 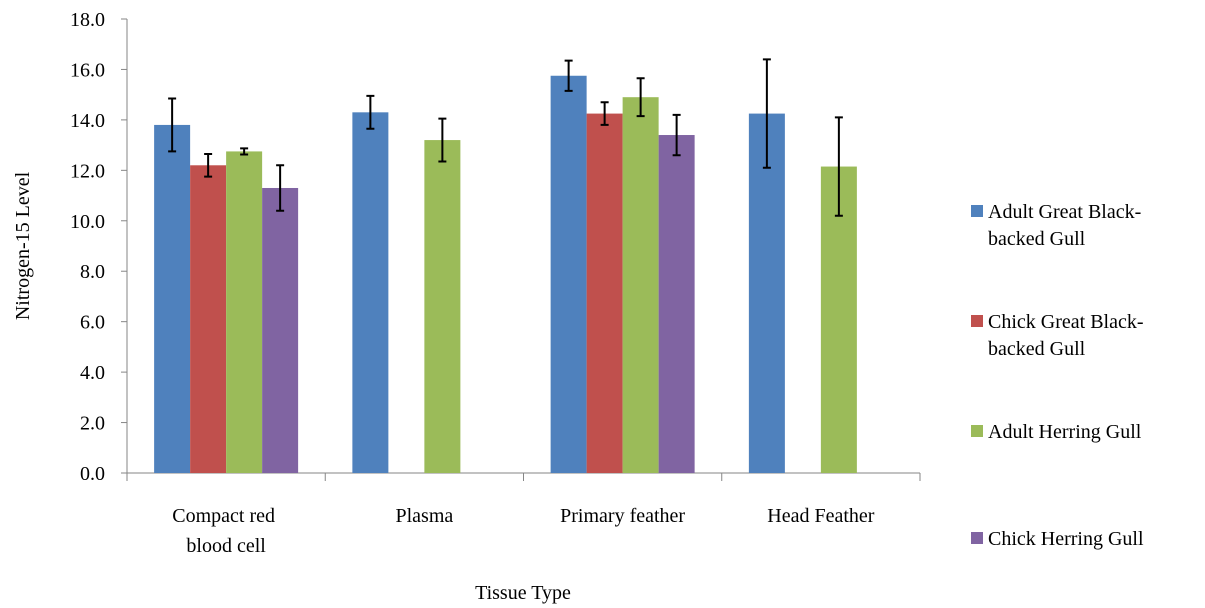 What do you see at coordinates (92, 373) in the screenshot?
I see `y-tick-label: 4.0` at bounding box center [92, 373].